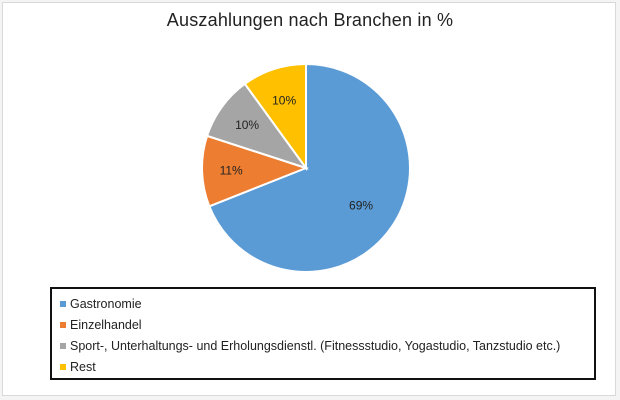  I want to click on data-label-sport: 10%, so click(247, 125).